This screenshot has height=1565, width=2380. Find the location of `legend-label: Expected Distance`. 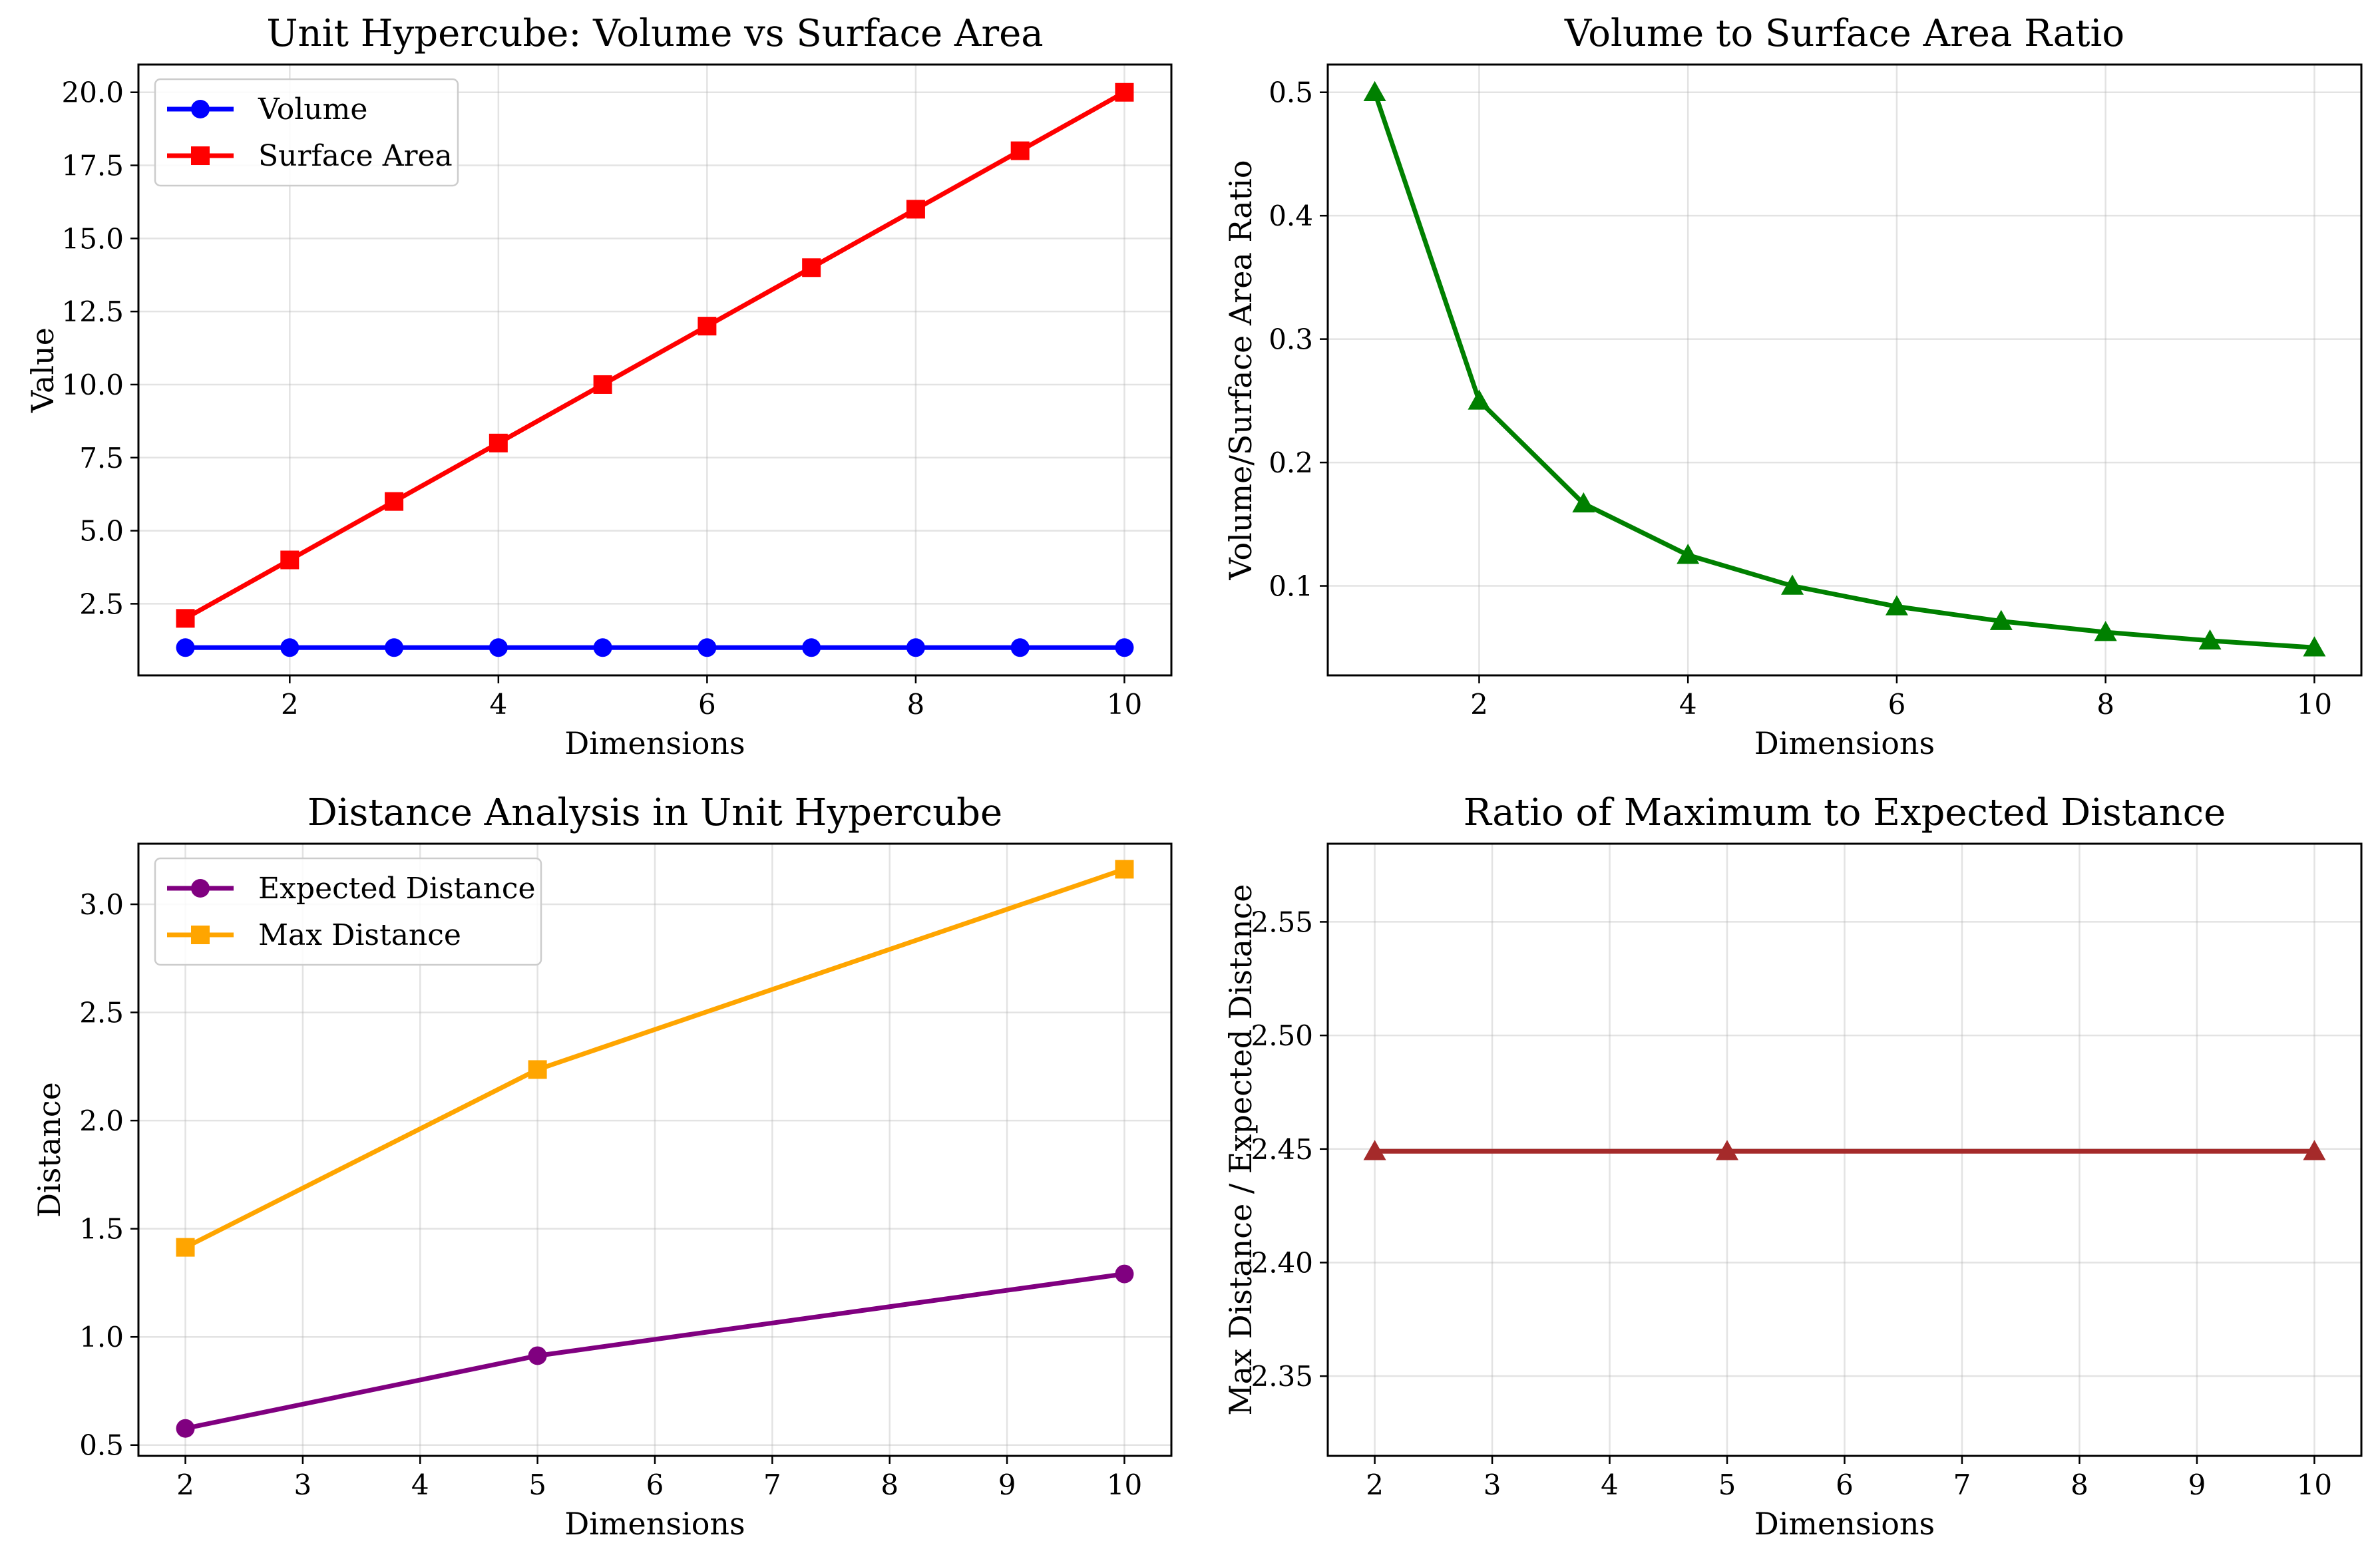

legend-label: Expected Distance is located at coordinates (397, 889).